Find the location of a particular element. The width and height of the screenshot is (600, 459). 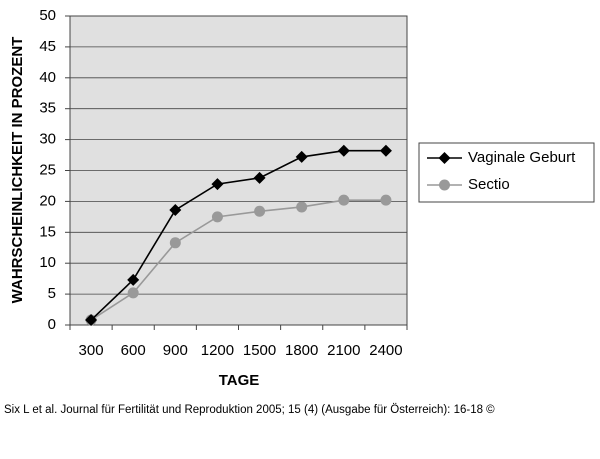

y-tick-label: 30 is located at coordinates (47, 139).